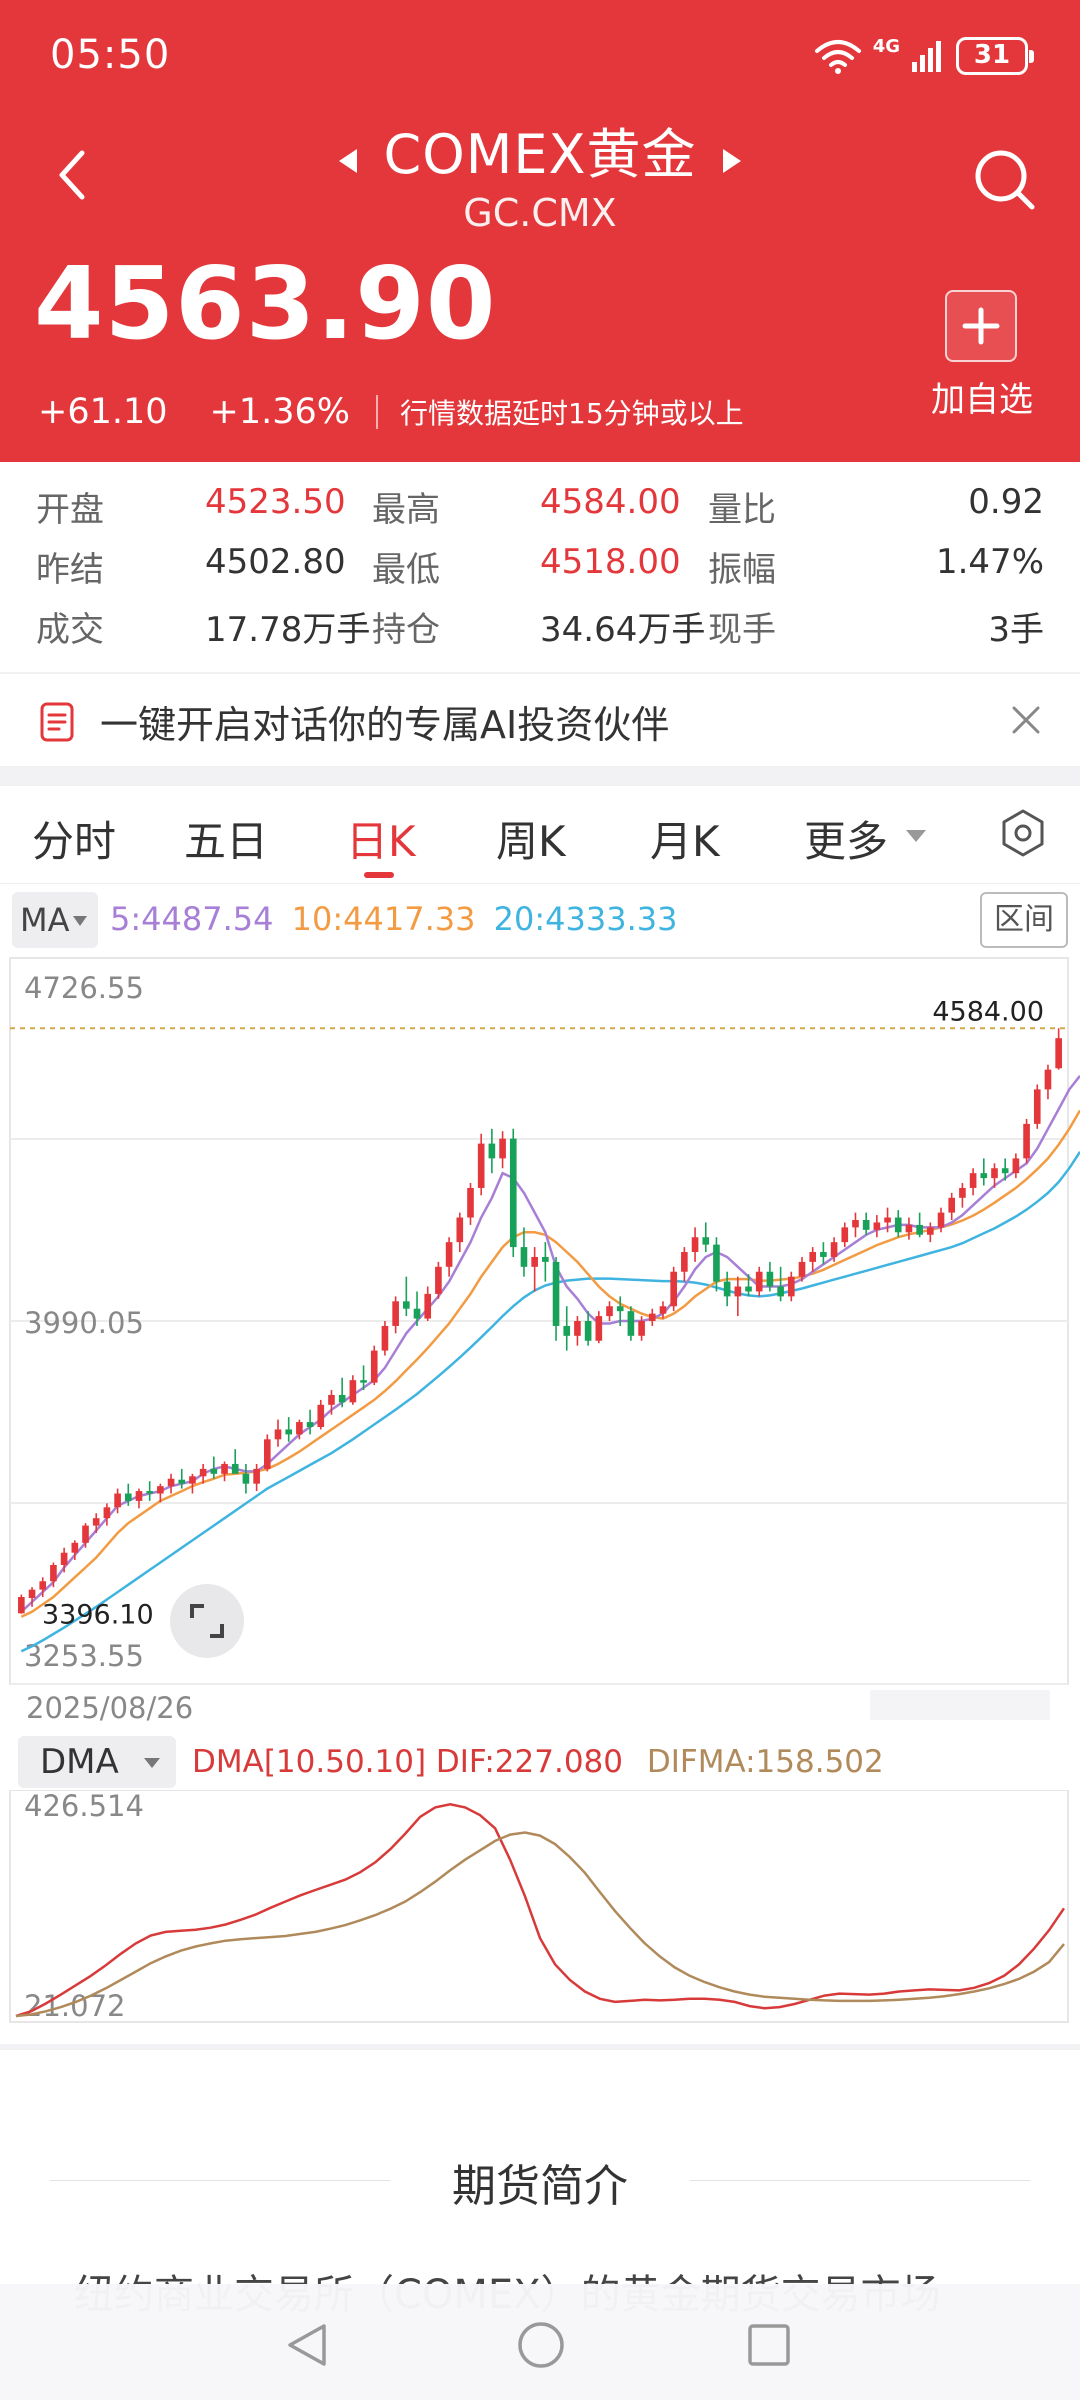 This screenshot has height=2400, width=1080. I want to click on stat-high: 4584.00, so click(610, 502).